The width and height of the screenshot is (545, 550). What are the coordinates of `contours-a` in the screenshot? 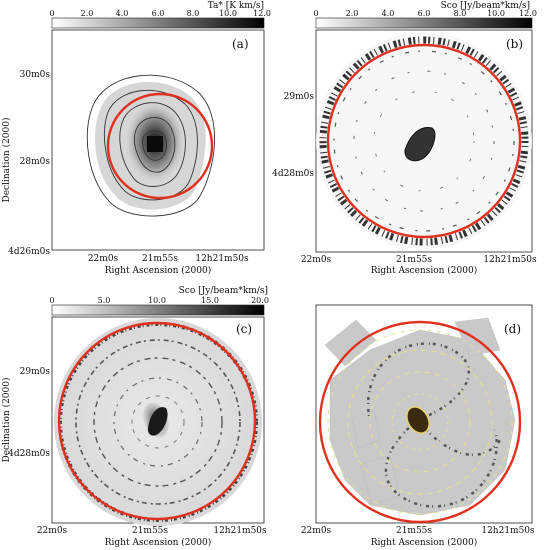 It's located at (151, 145).